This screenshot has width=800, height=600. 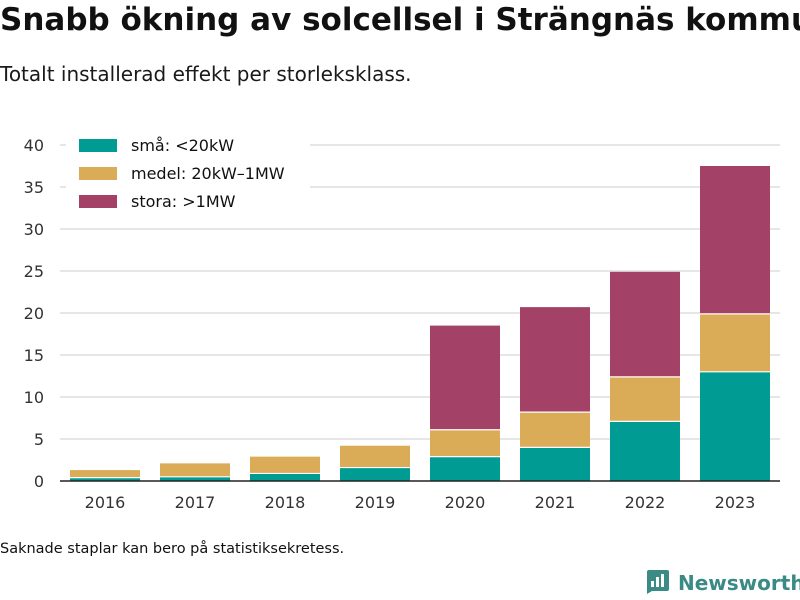 What do you see at coordinates (645, 502) in the screenshot?
I see `x-tick-label: 2022` at bounding box center [645, 502].